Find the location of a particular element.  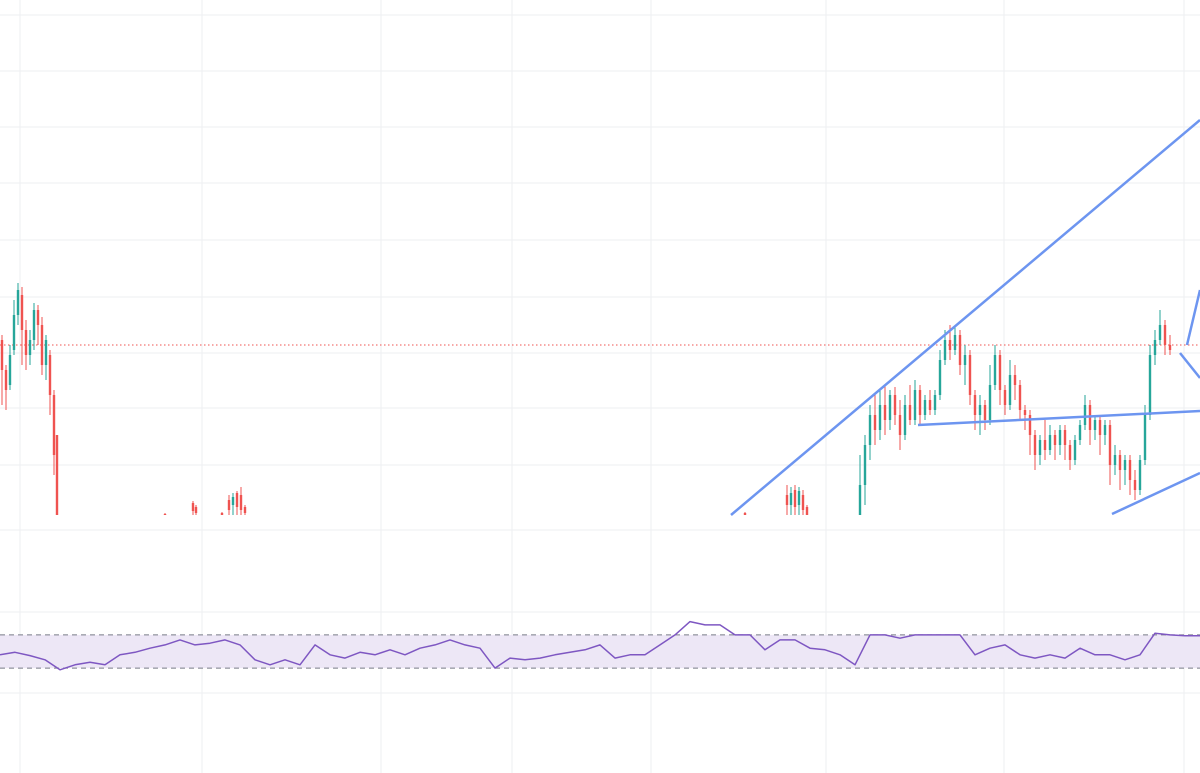

rsi-panel is located at coordinates (600, 645).